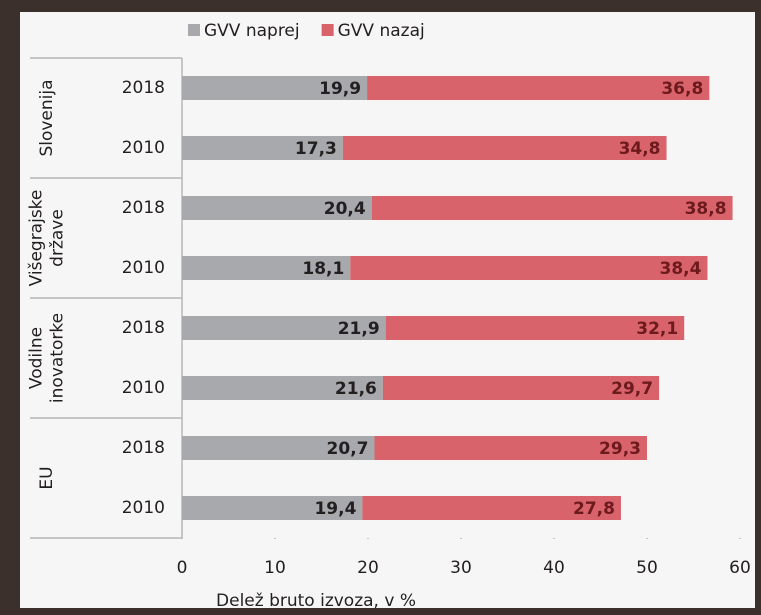  I want to click on group-label: inovatorke, so click(58, 358).